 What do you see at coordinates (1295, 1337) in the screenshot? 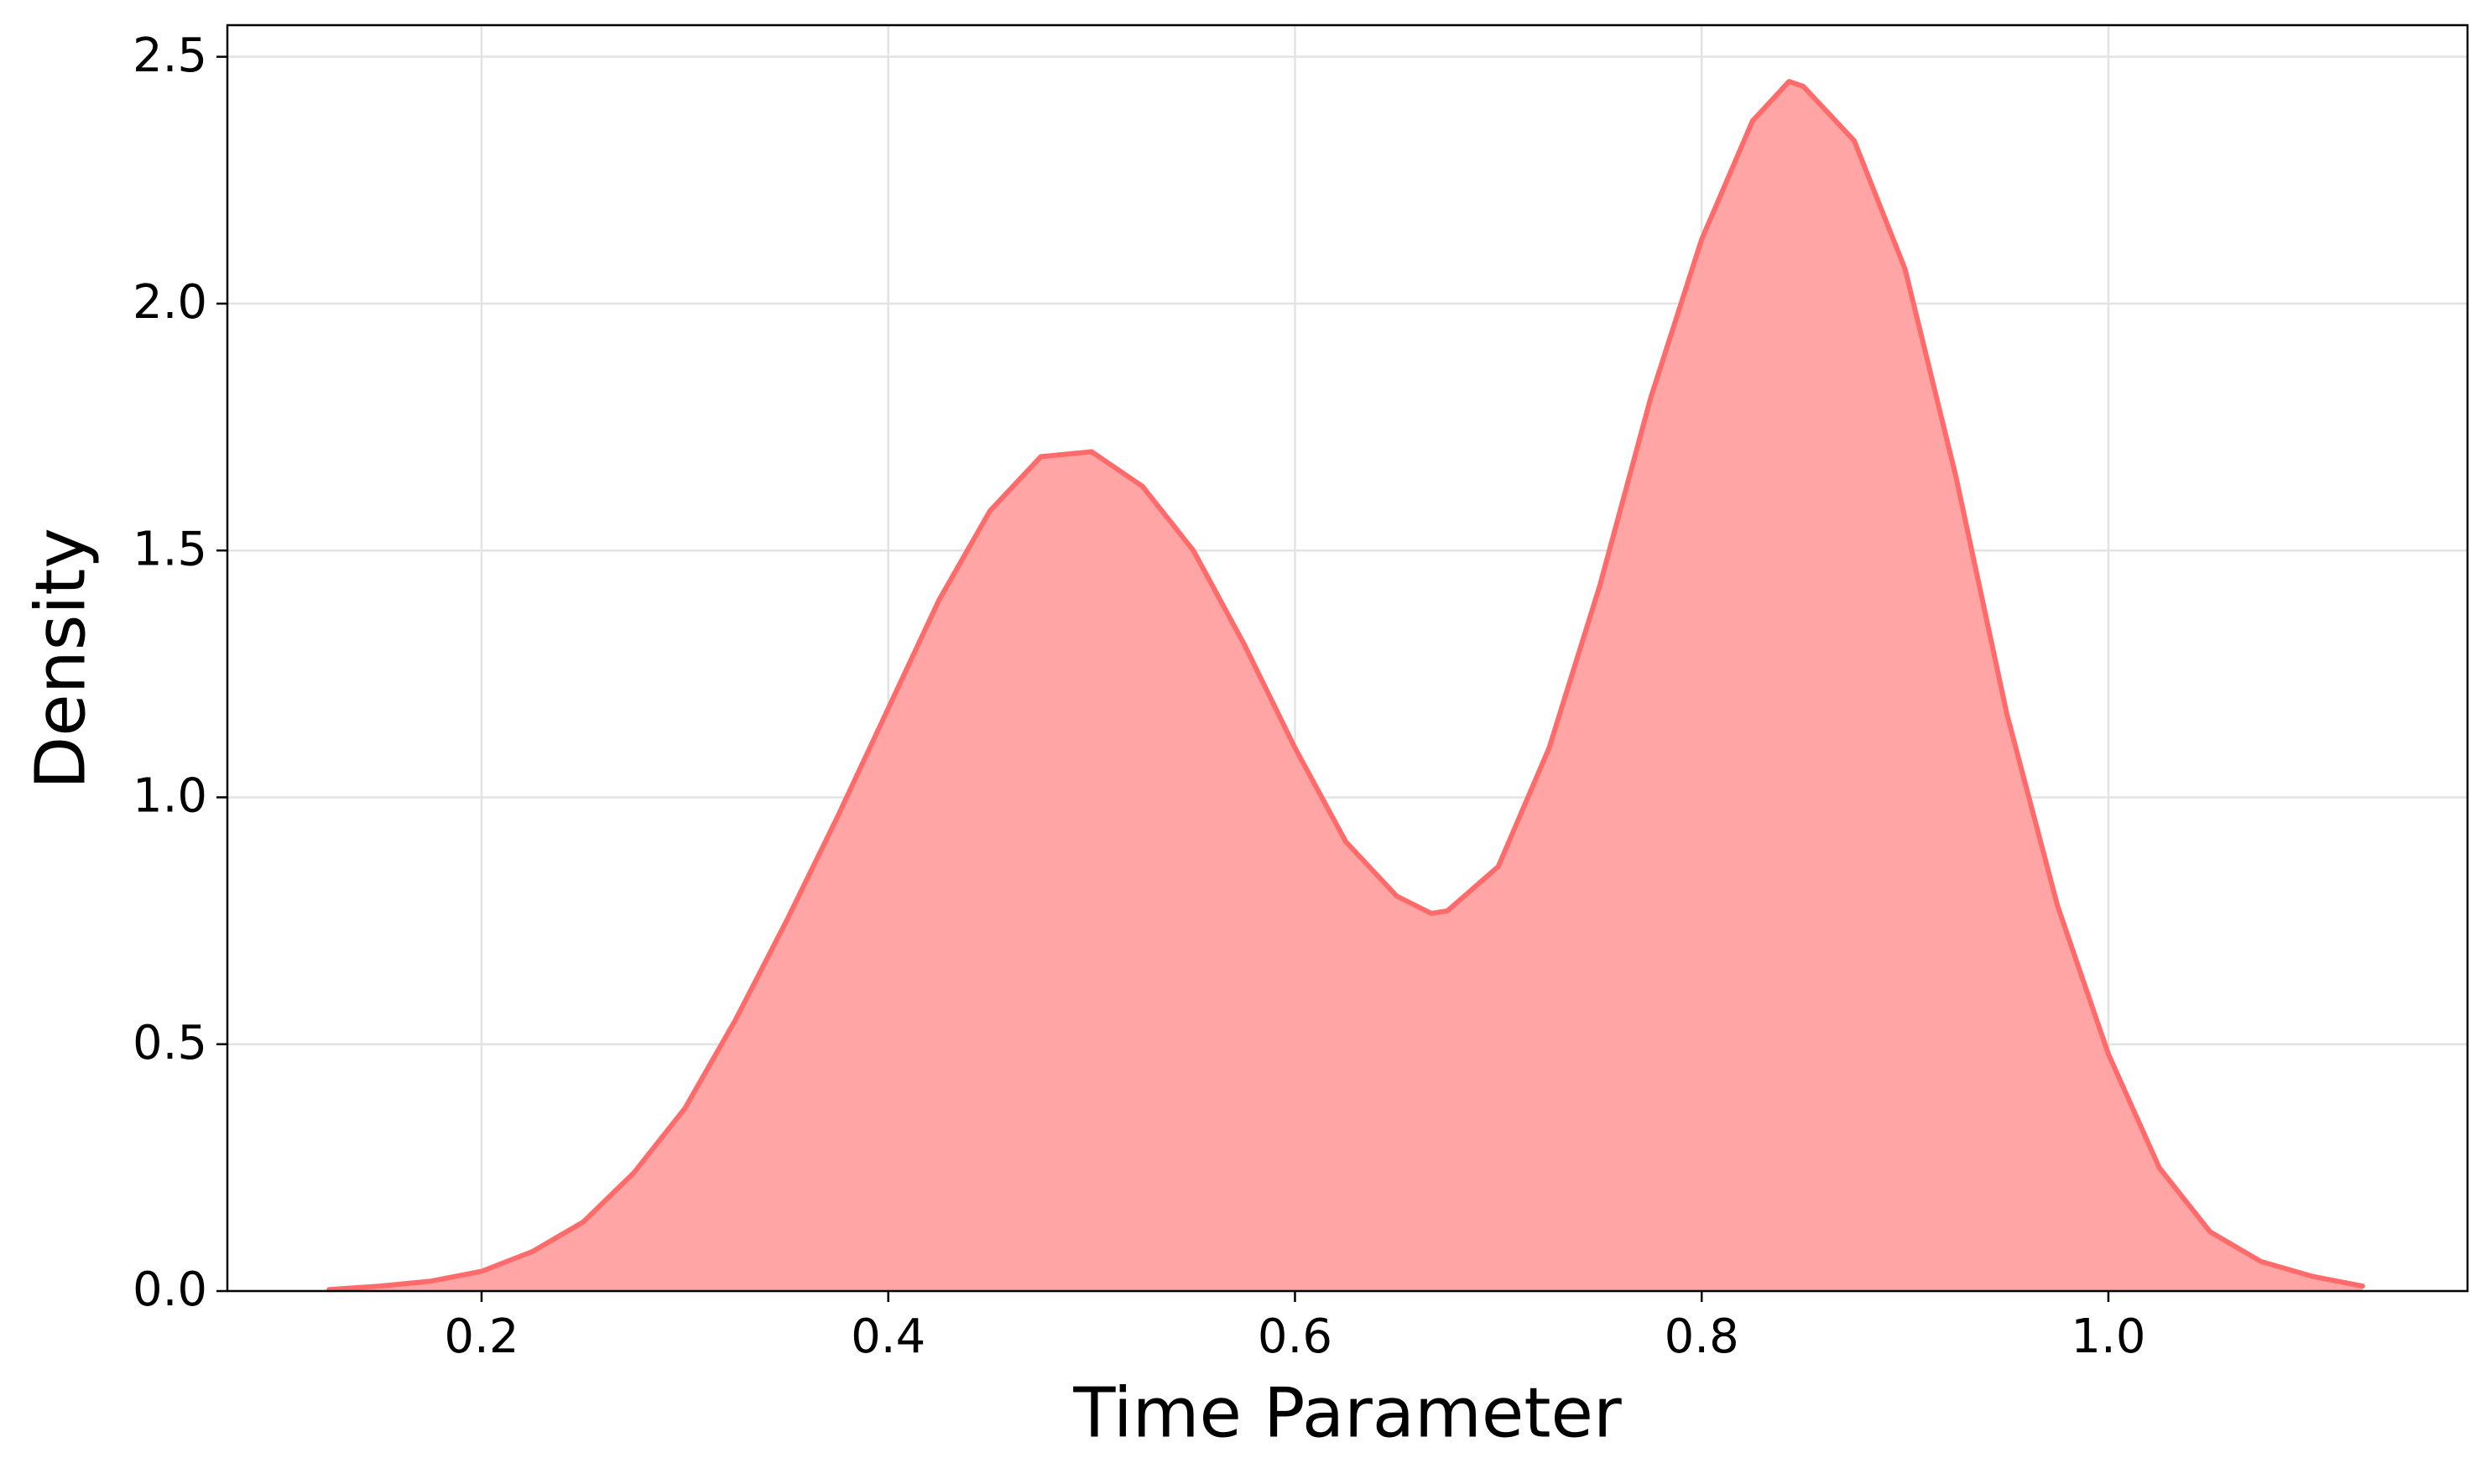
I see `x-tick-label: 0.6` at bounding box center [1295, 1337].